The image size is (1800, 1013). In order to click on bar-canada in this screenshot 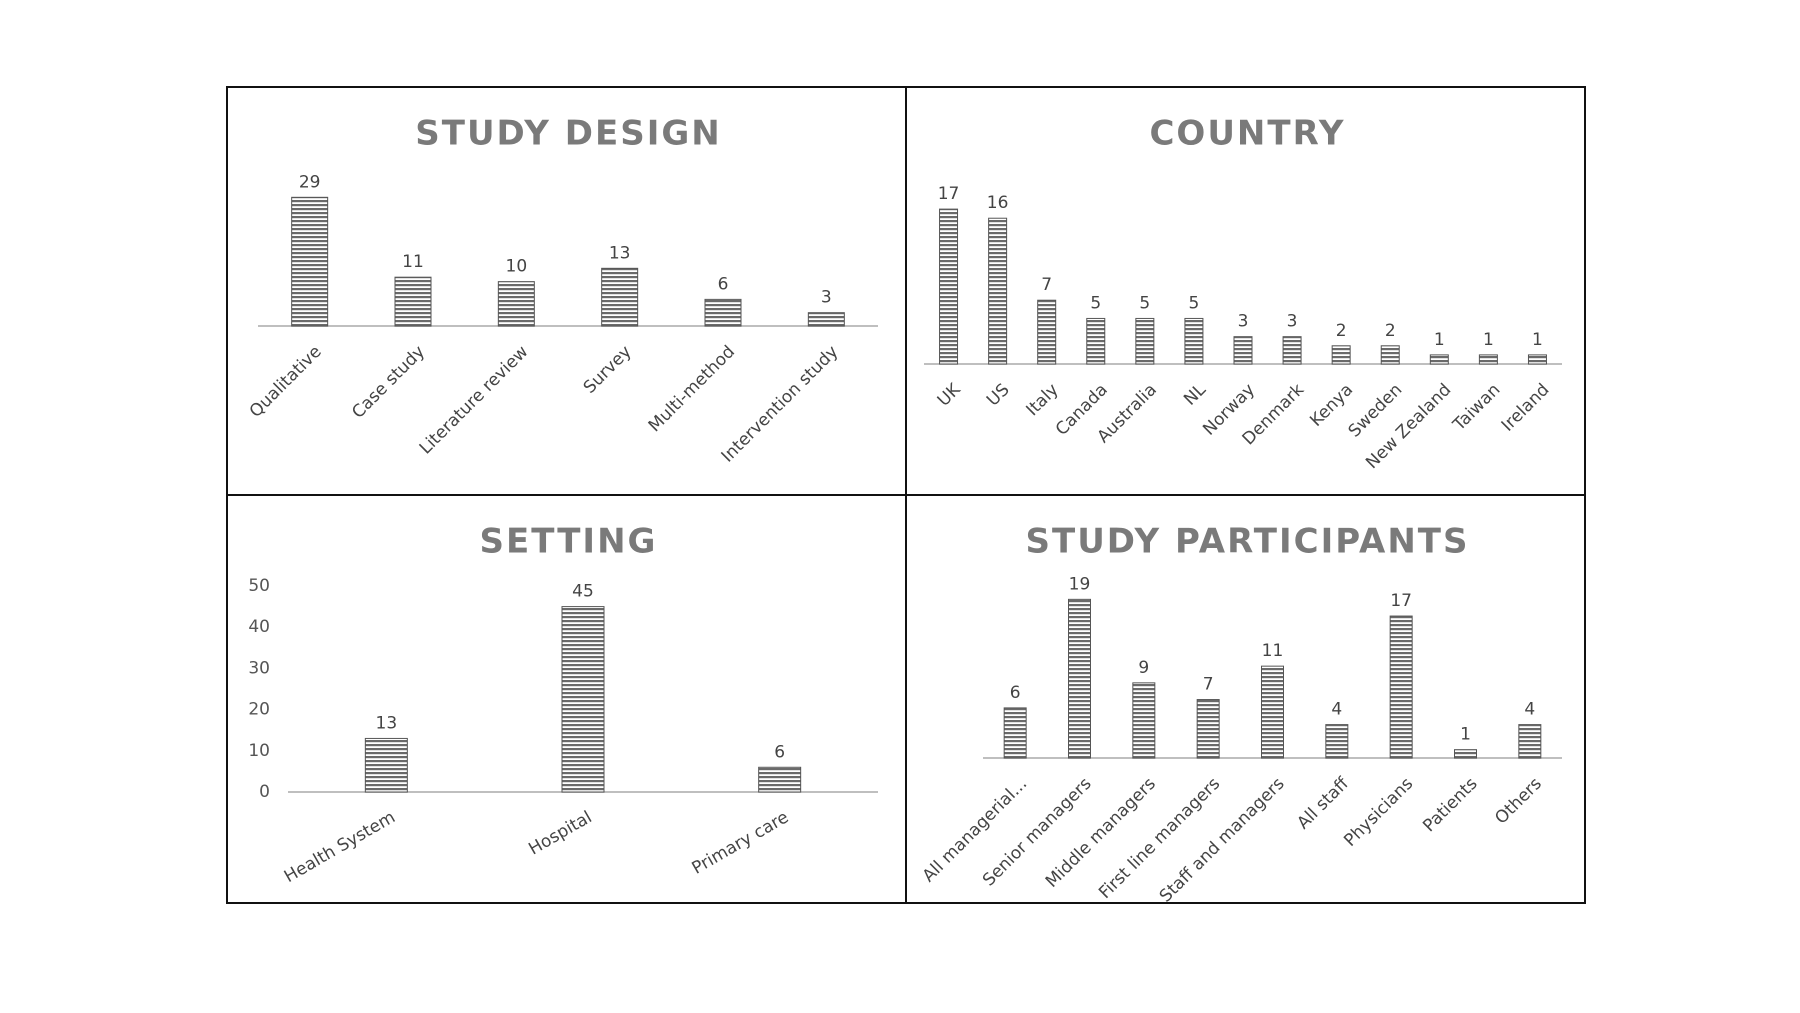, I will do `click(1096, 341)`.